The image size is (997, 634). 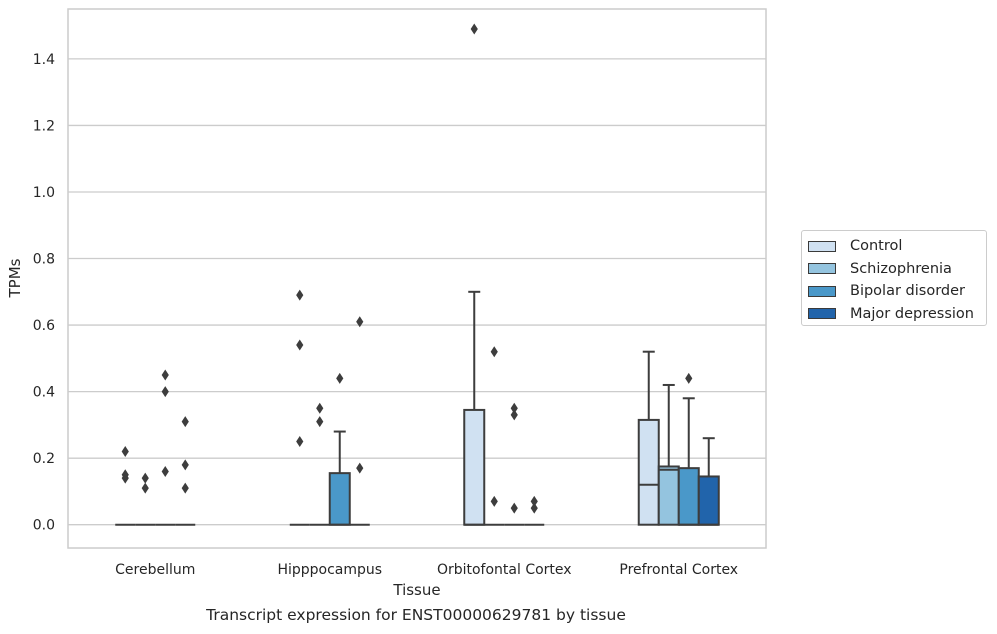 I want to click on y-tick-label: 1.4, so click(x=44, y=60).